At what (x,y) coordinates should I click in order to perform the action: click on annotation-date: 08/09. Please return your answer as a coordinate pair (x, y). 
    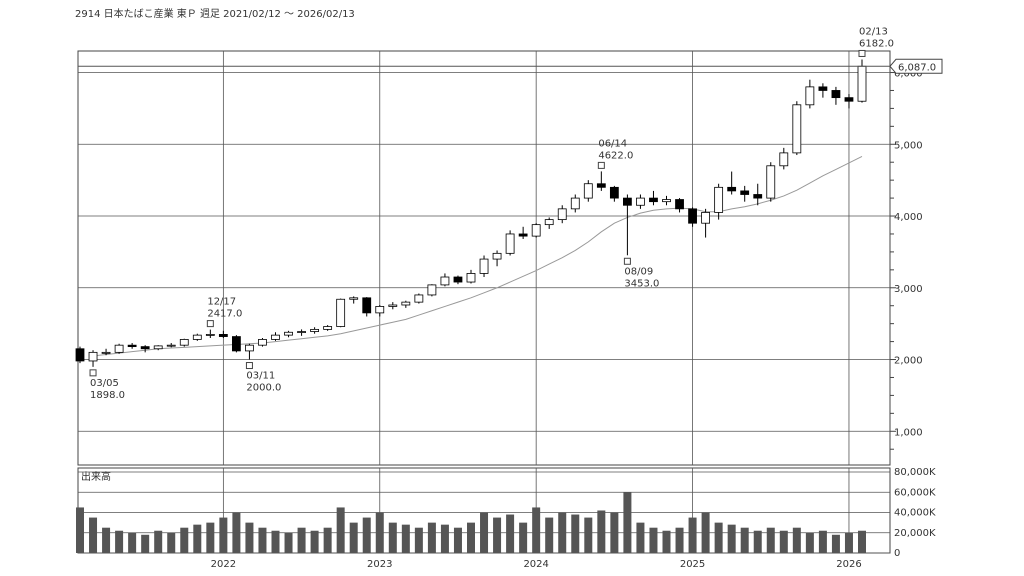
    Looking at the image, I should click on (638, 271).